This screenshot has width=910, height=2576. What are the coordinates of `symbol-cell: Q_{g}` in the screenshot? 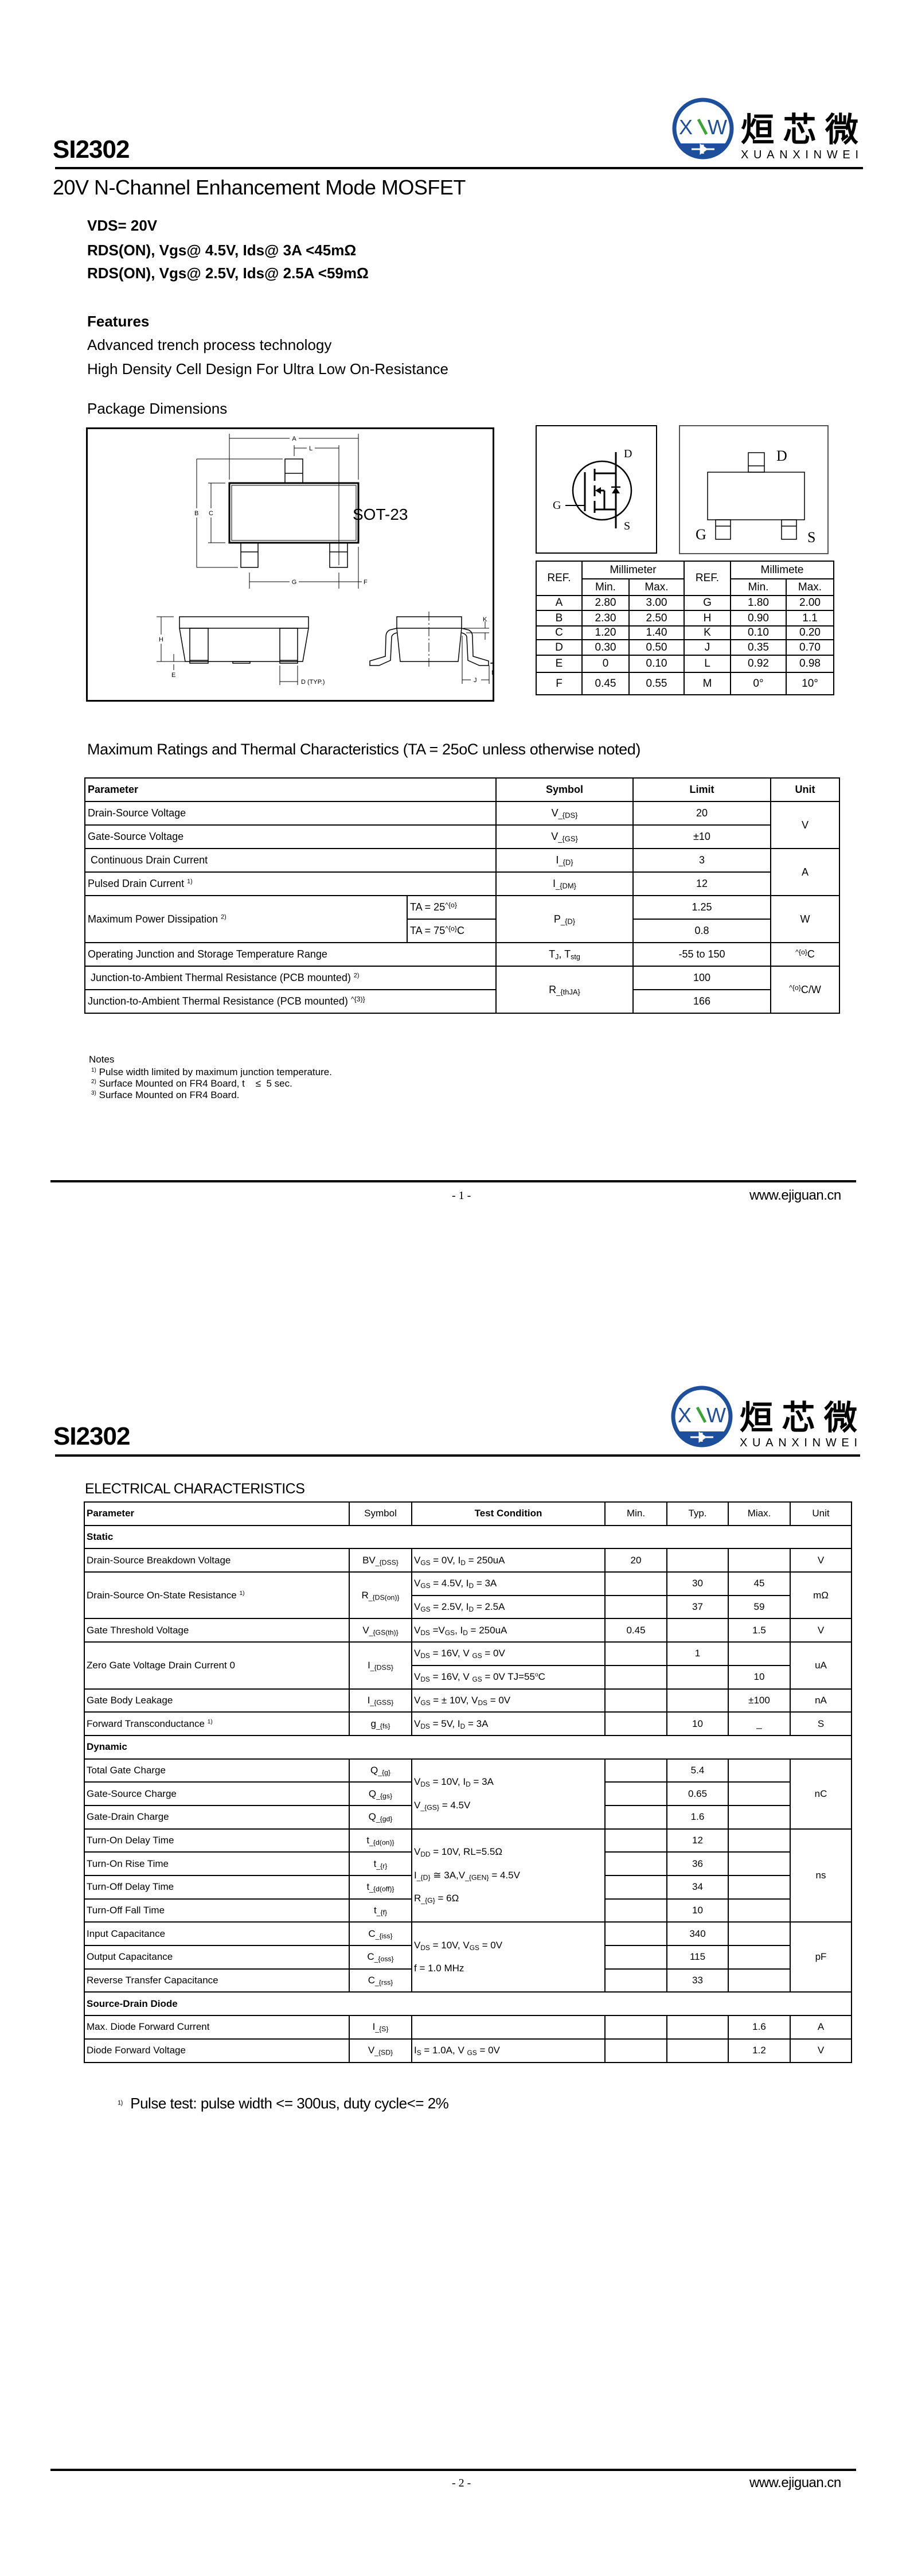 It's located at (380, 1770).